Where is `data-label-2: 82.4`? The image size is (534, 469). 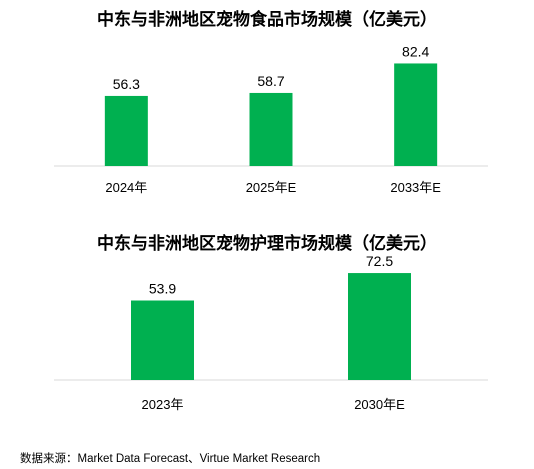 data-label-2: 82.4 is located at coordinates (415, 51).